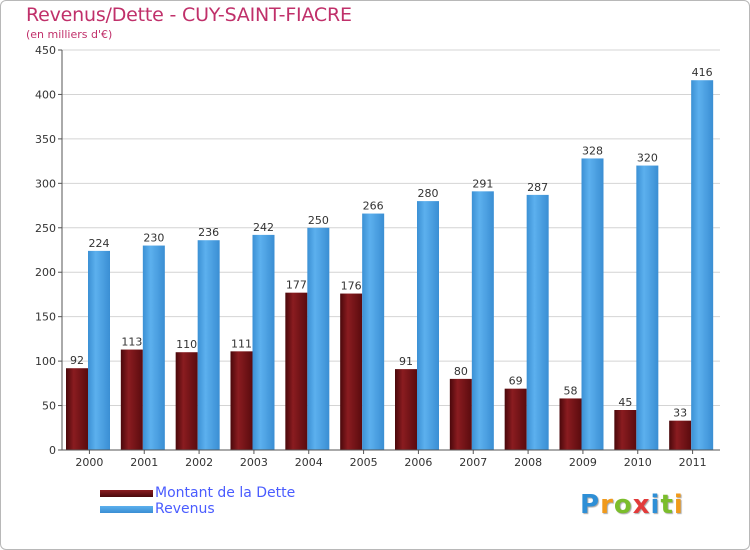  Describe the element at coordinates (406, 361) in the screenshot. I see `data-label-debt: 91` at that location.